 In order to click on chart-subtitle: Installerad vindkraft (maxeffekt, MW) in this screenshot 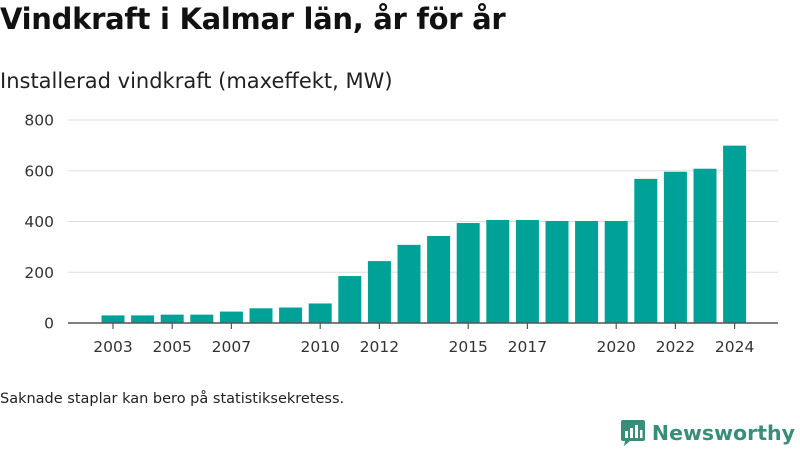, I will do `click(196, 81)`.